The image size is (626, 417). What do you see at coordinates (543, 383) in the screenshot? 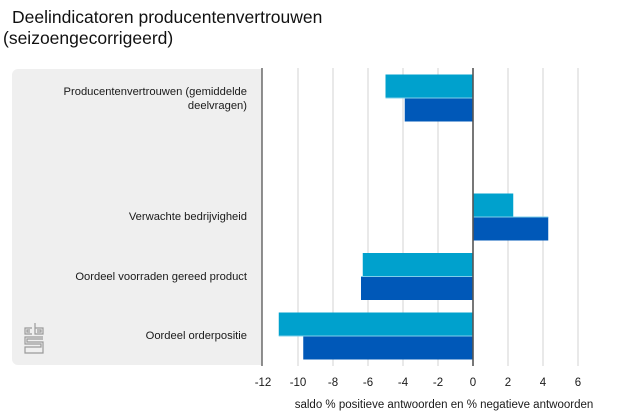
I see `x-tick-label: 4` at bounding box center [543, 383].